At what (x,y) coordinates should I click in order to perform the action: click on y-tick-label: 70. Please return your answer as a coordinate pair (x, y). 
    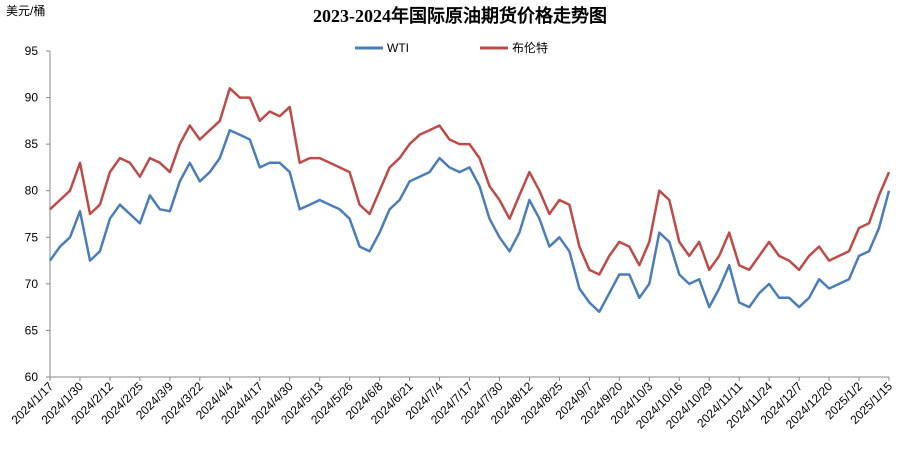
    Looking at the image, I should click on (32, 284).